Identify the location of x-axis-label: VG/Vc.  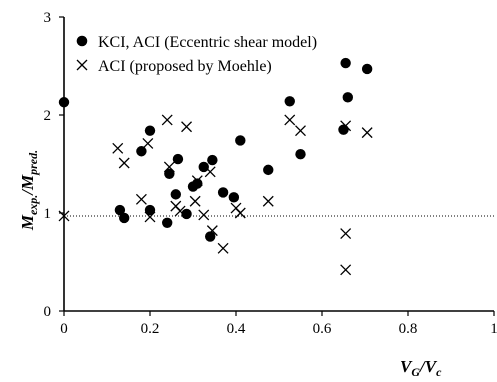
(421, 368).